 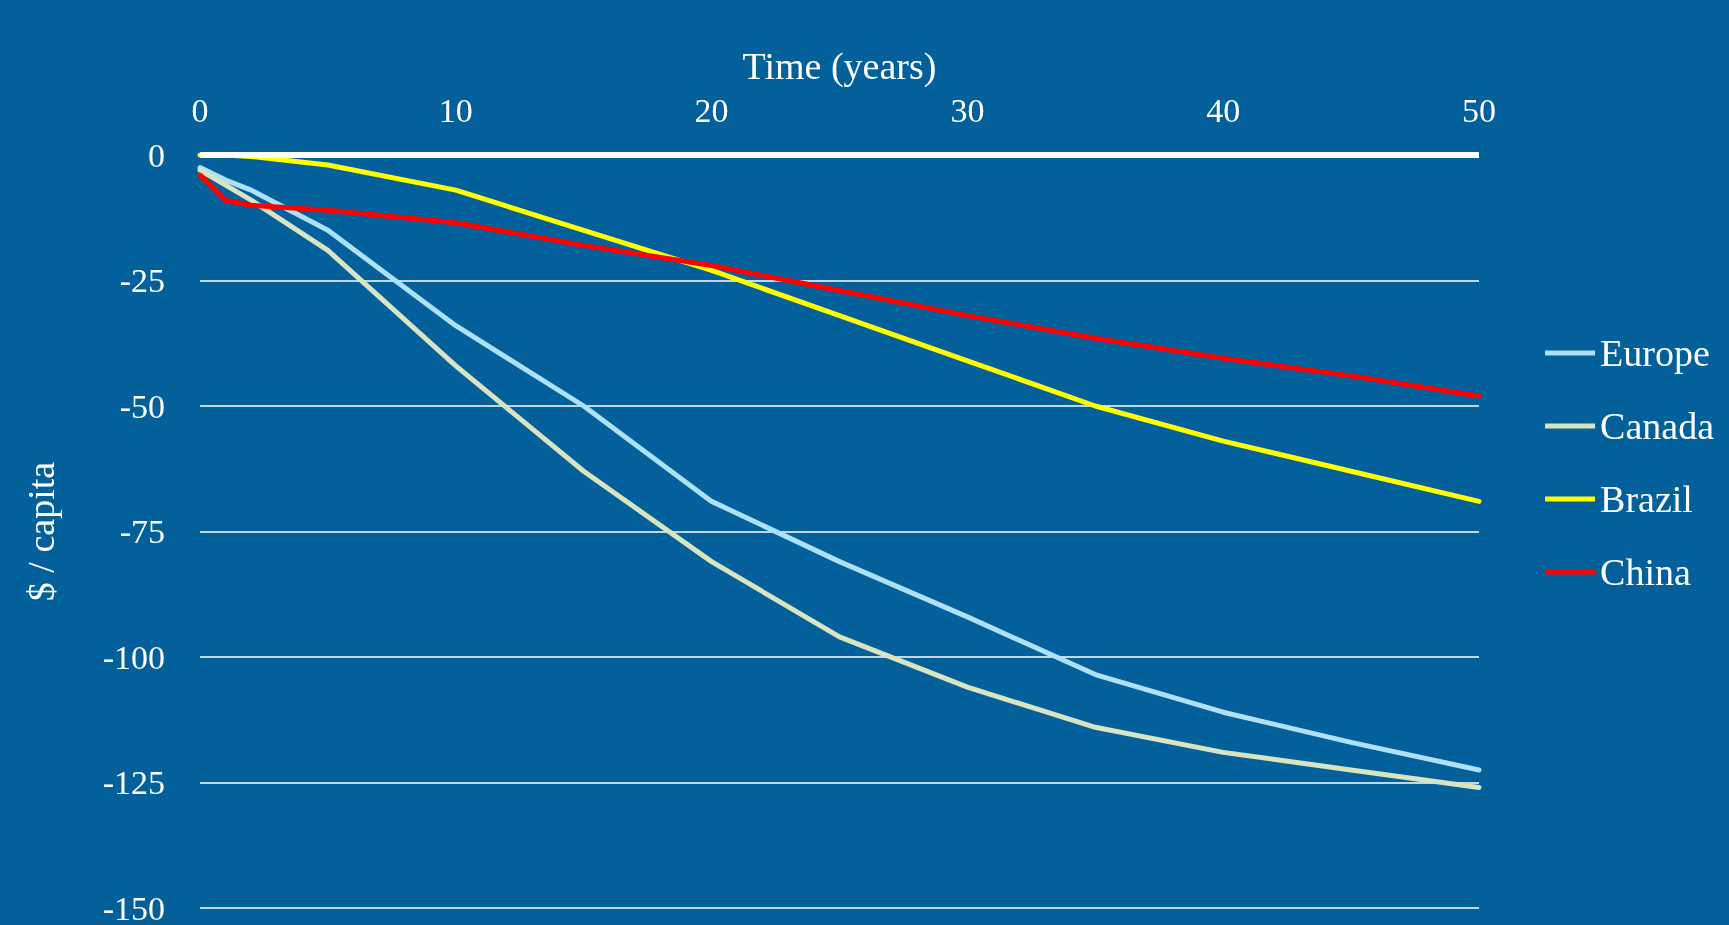 What do you see at coordinates (142, 531) in the screenshot?
I see `y-tick-label: -75` at bounding box center [142, 531].